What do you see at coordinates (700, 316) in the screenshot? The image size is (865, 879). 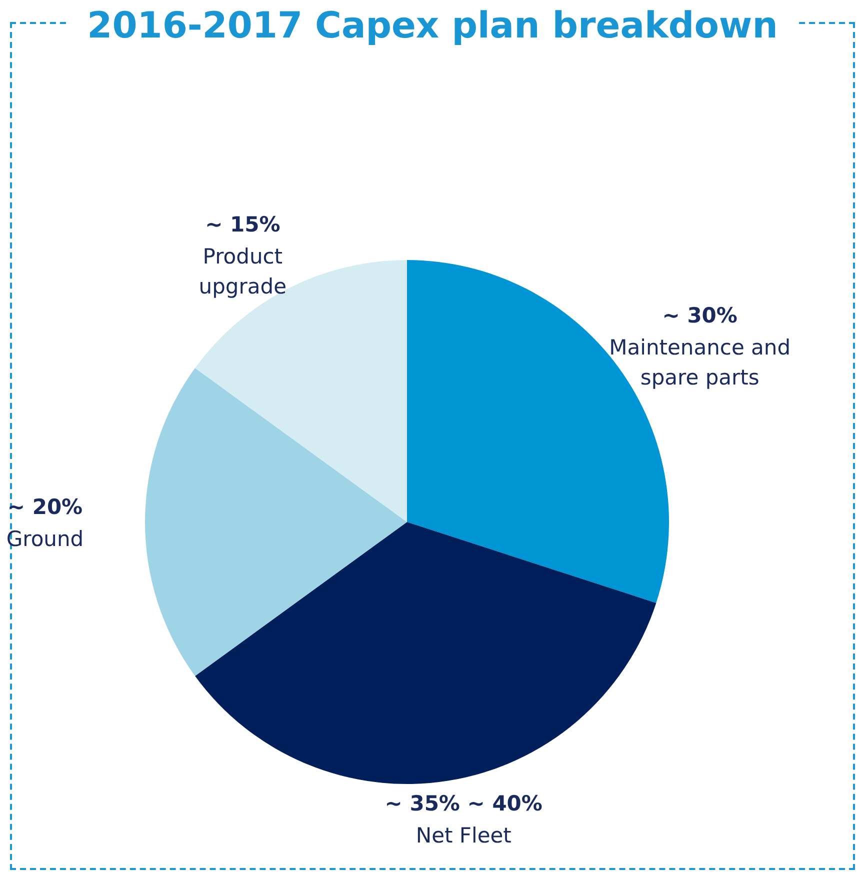 I see `data-label: ~ 30%` at bounding box center [700, 316].